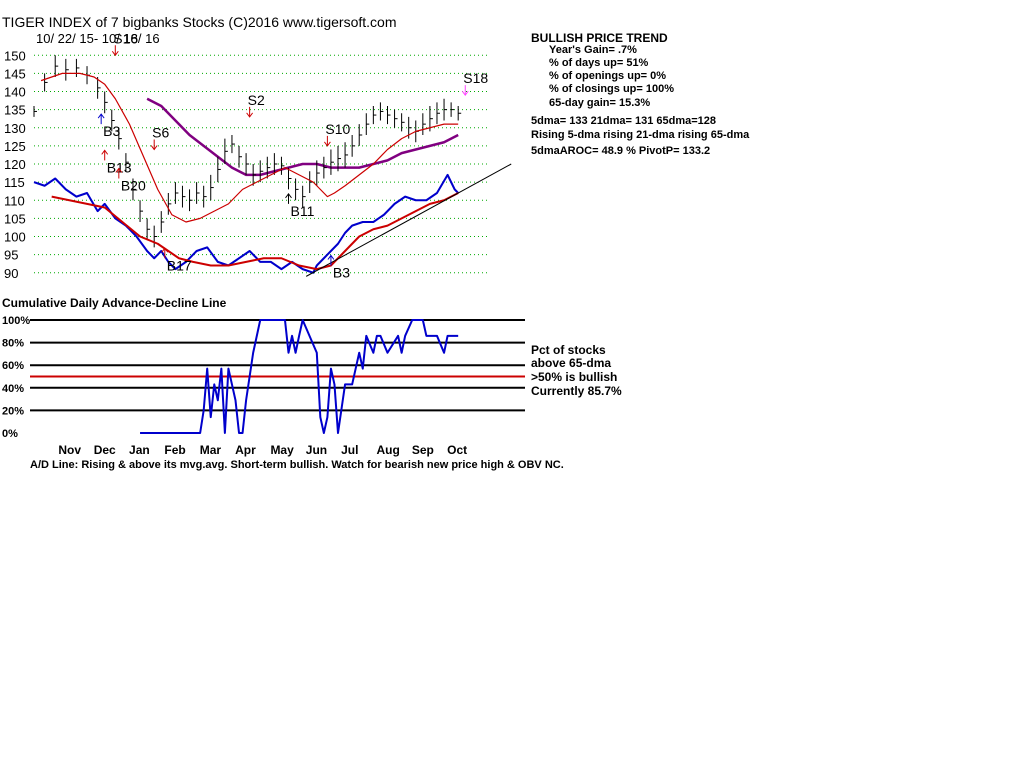  Describe the element at coordinates (98, 38) in the screenshot. I see `date-range: 10/ 22/ 15- 10/ 18/ 16` at that location.